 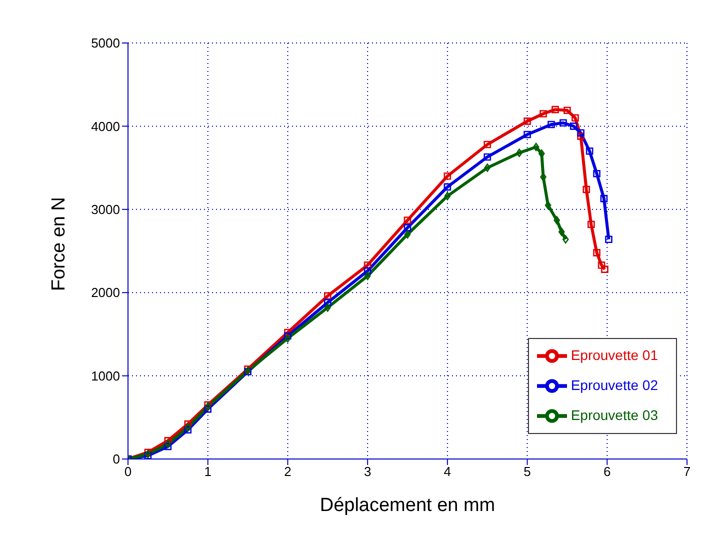 What do you see at coordinates (59, 244) in the screenshot?
I see `y-axis-title: Force en N` at bounding box center [59, 244].